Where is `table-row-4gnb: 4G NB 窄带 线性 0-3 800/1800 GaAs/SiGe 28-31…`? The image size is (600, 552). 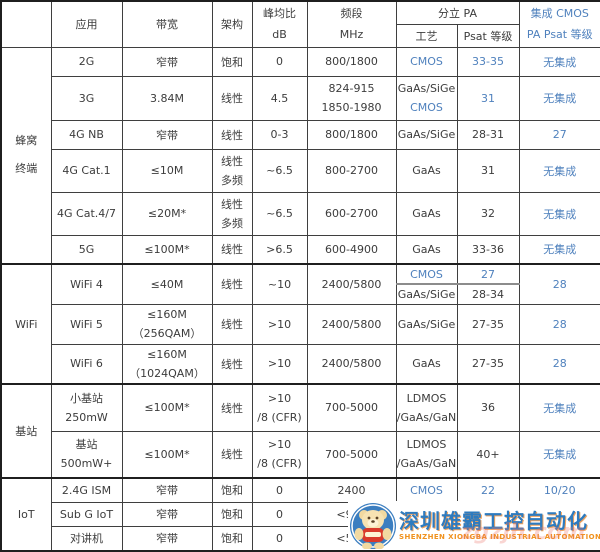 table-row-4gnb: 4G NB 窄带 线性 0-3 800/1800 GaAs/SiGe 28-31… is located at coordinates (300, 134).